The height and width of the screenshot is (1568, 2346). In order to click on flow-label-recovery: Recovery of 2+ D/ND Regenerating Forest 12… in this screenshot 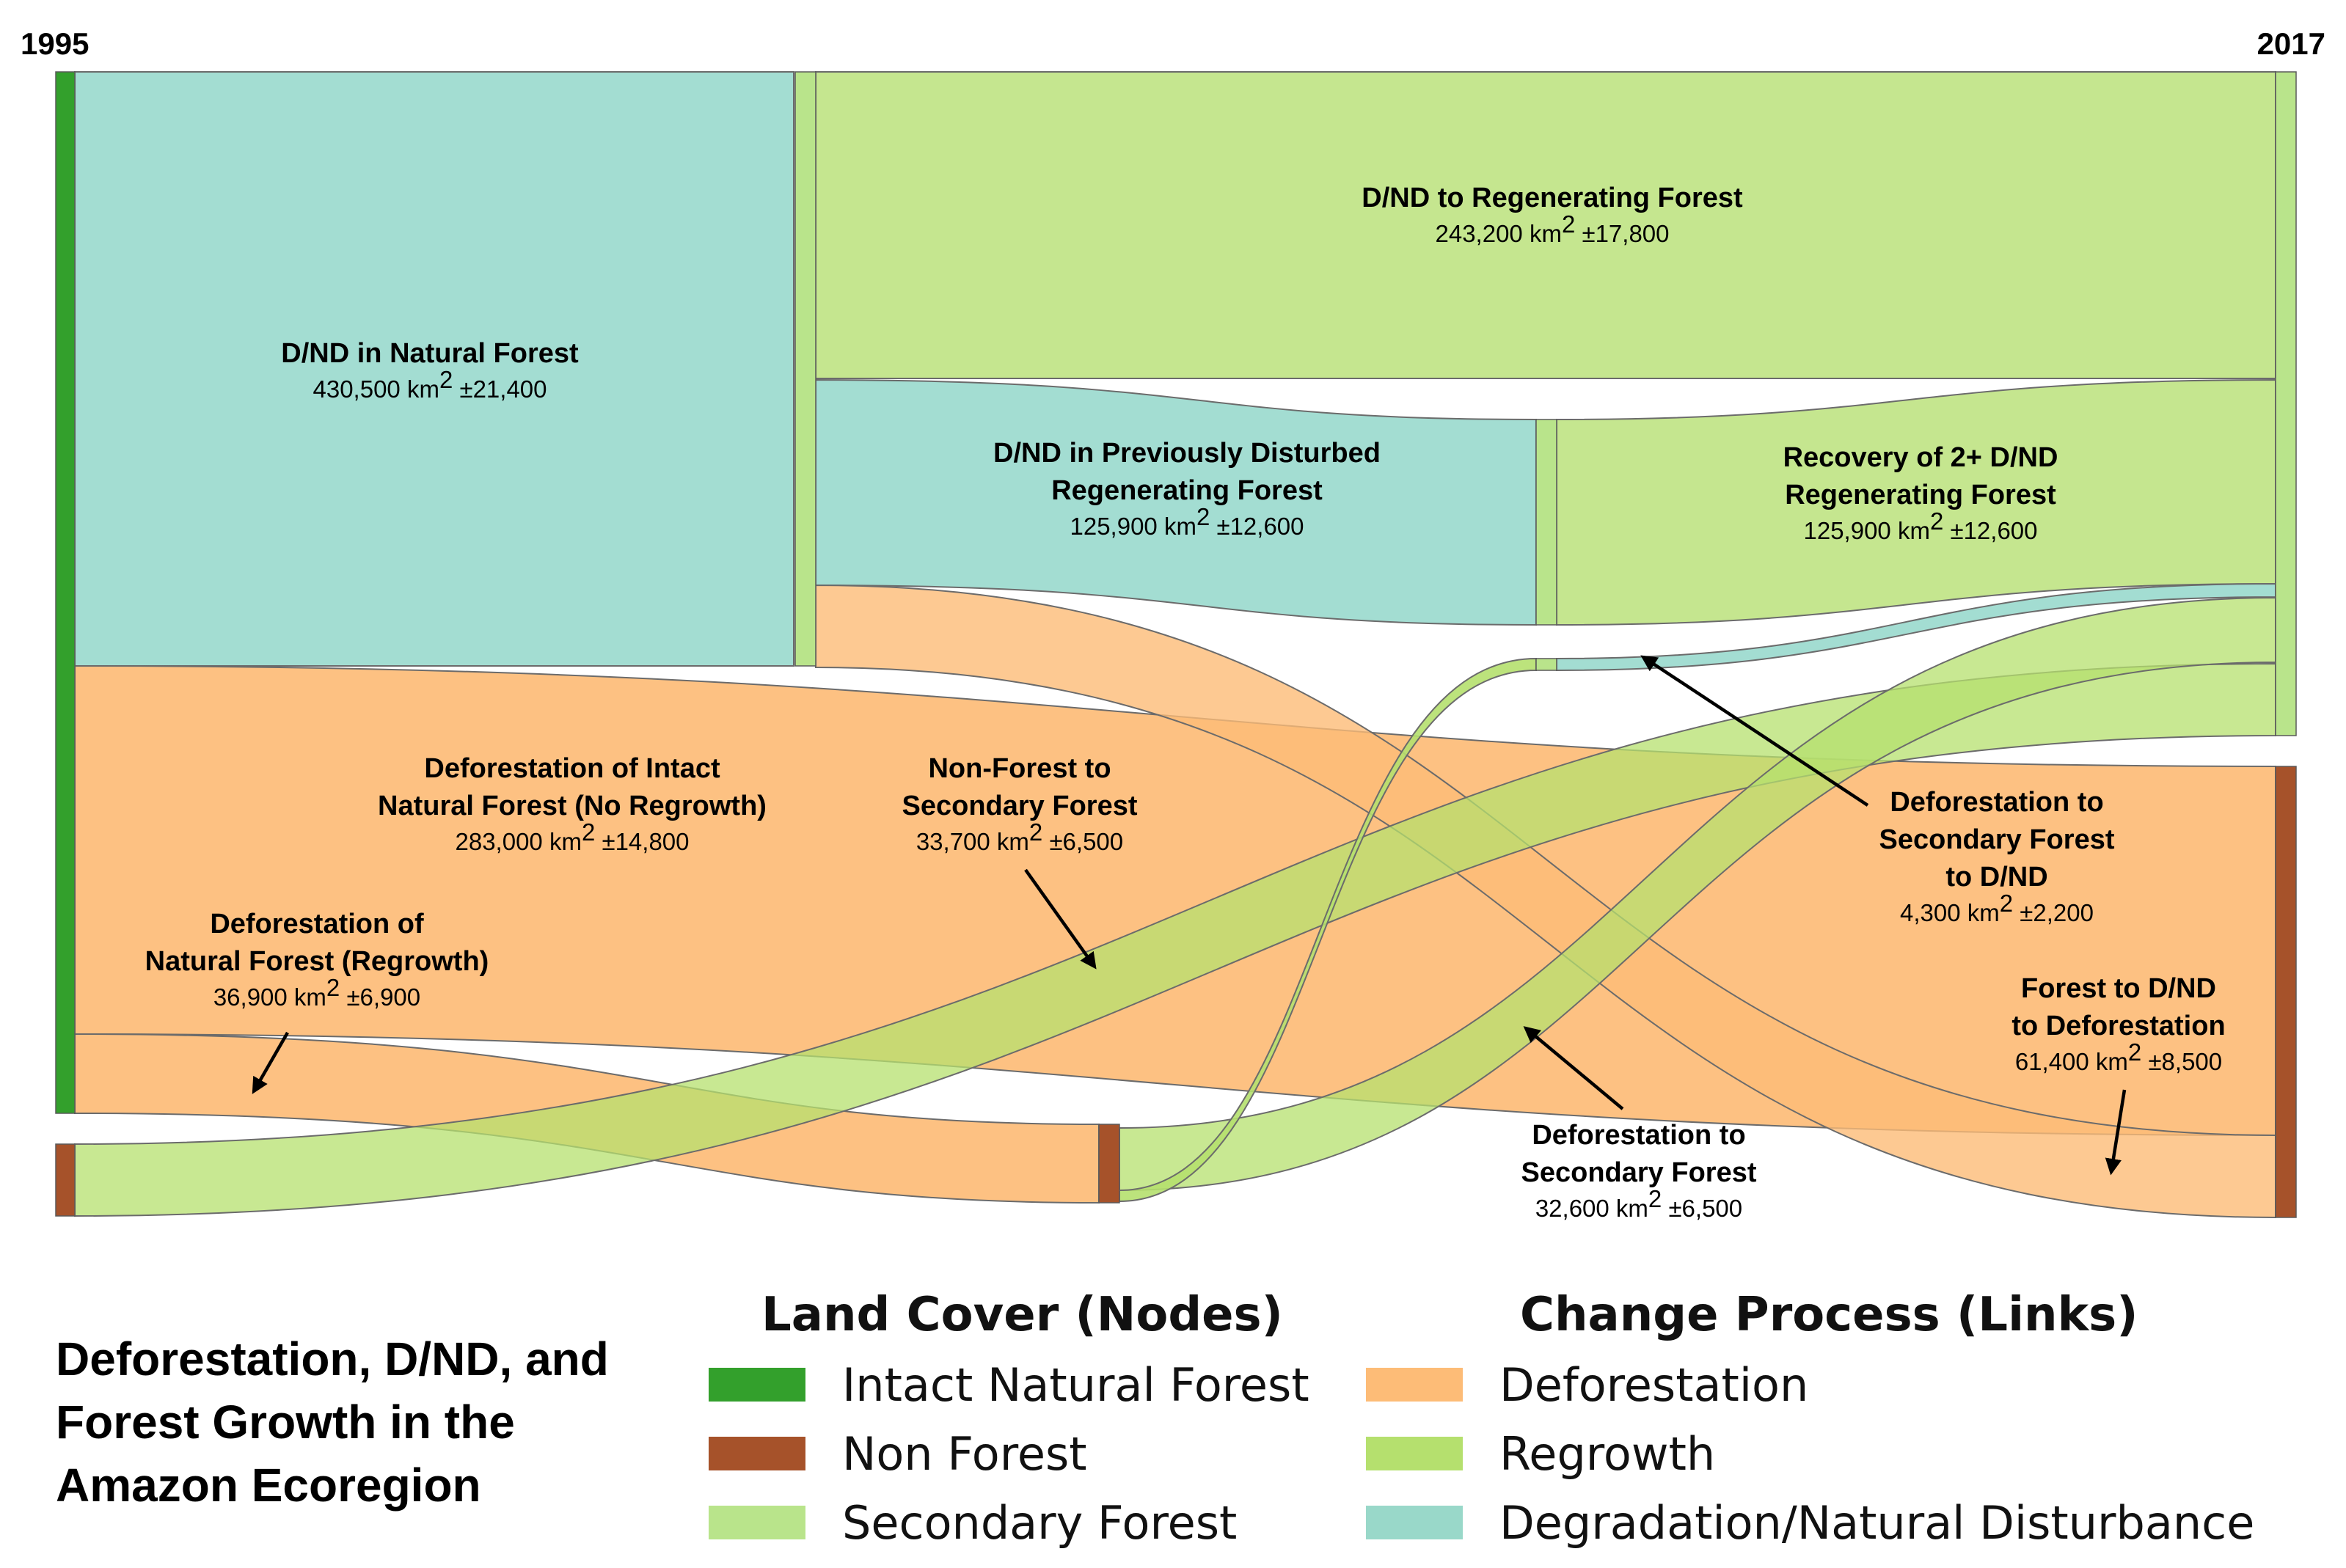, I will do `click(1921, 493)`.